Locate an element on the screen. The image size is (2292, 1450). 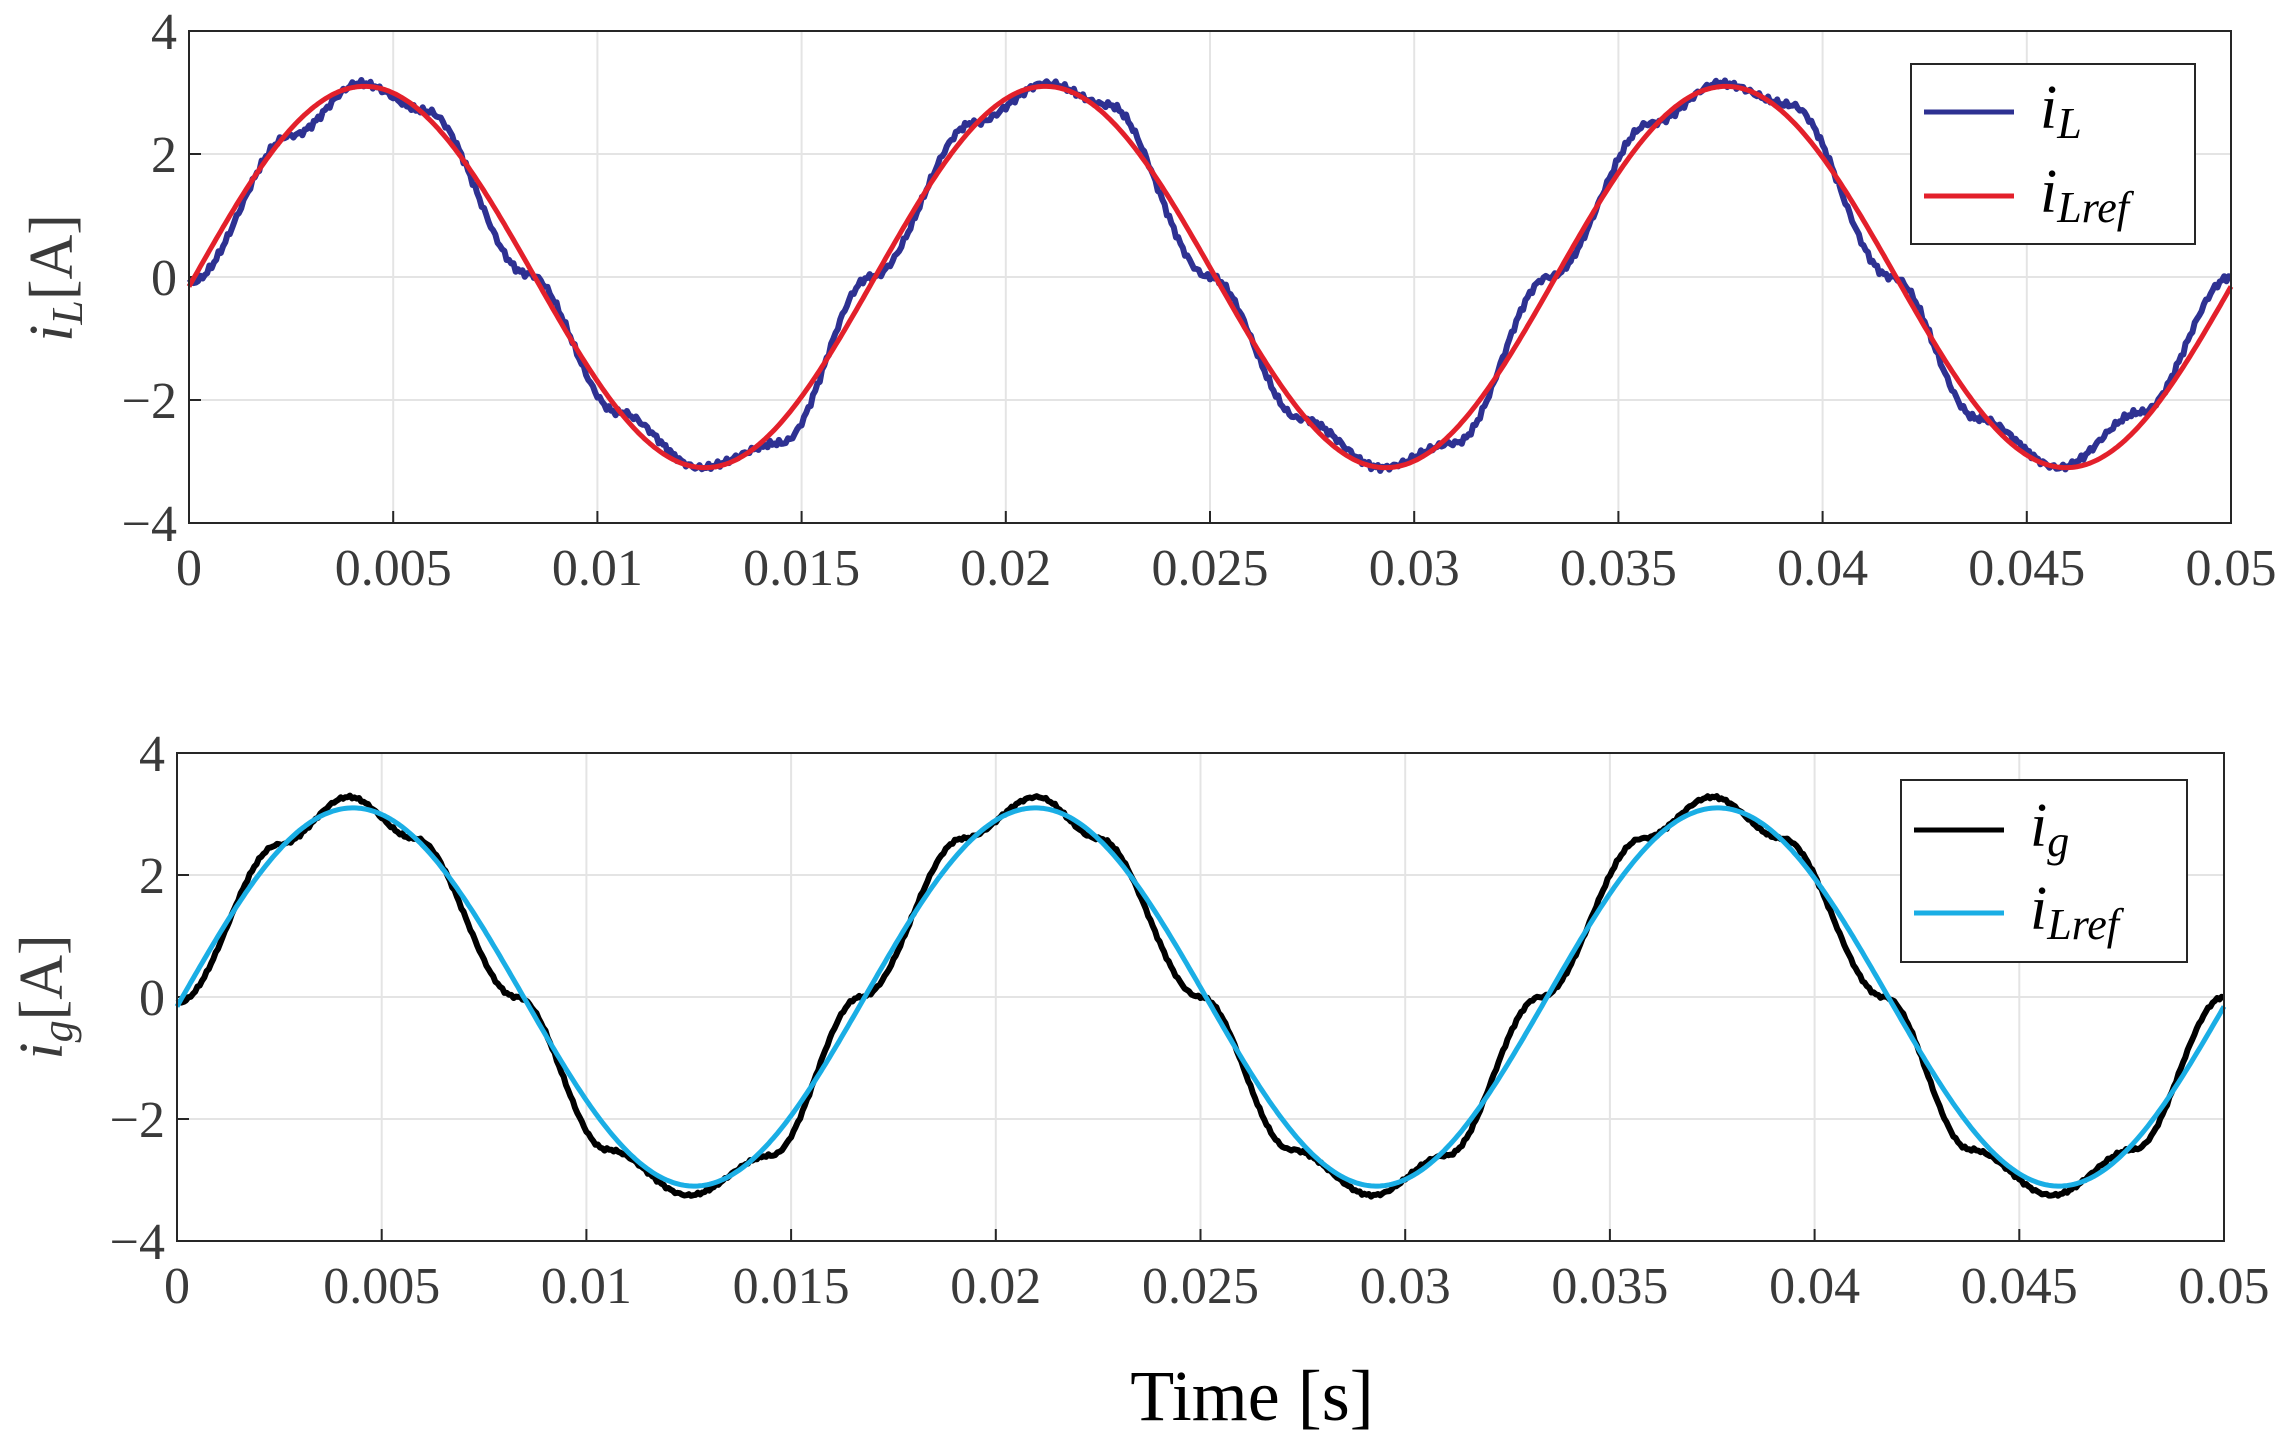
y-axis-label: iL[A] is located at coordinates (55, 278).